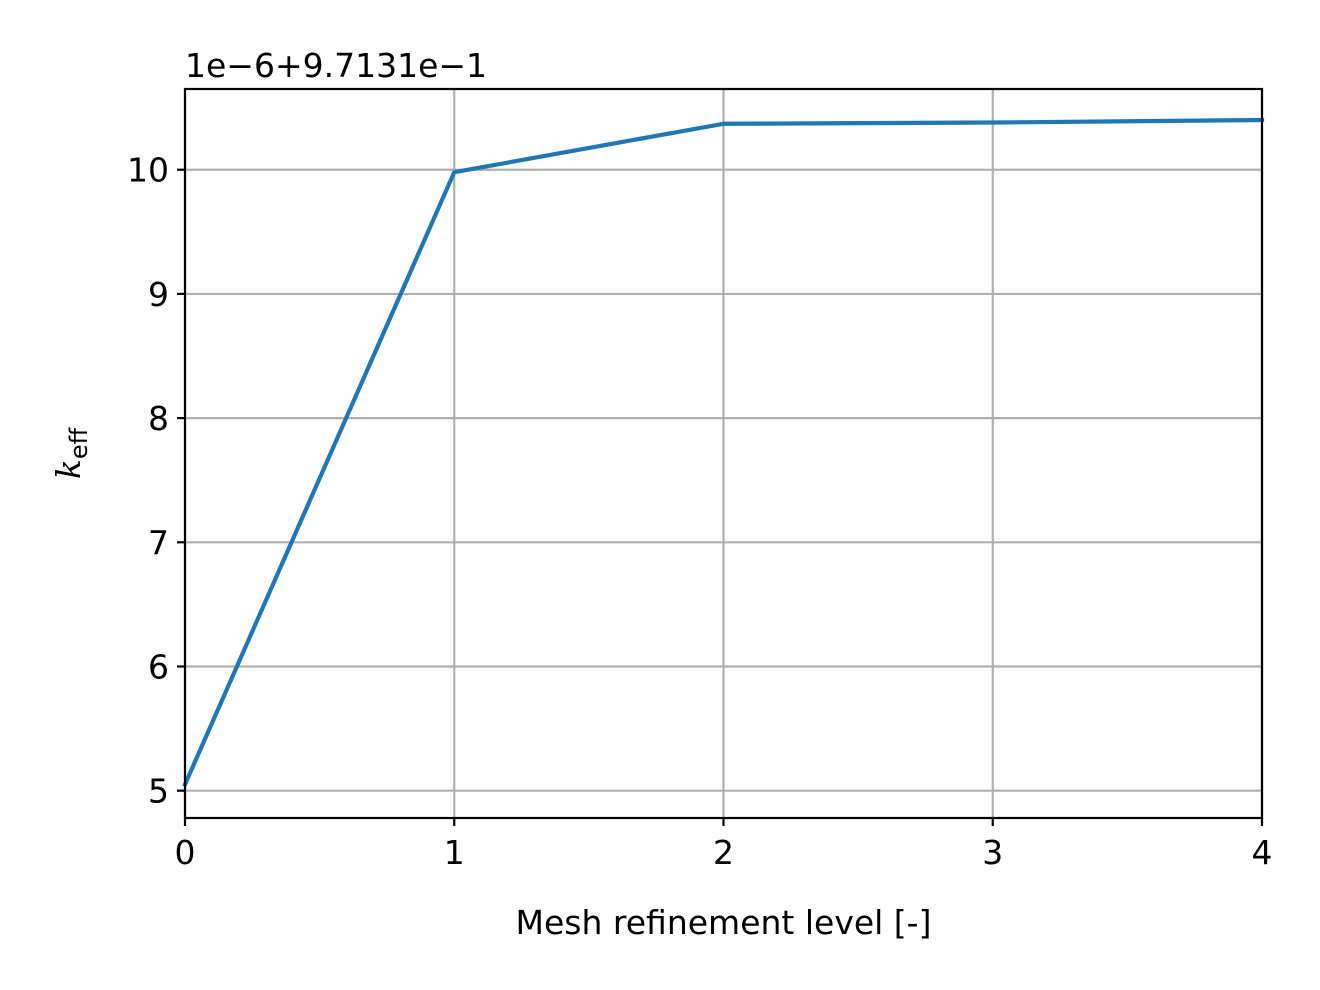  I want to click on y-axis-label-subscript: eff, so click(79, 443).